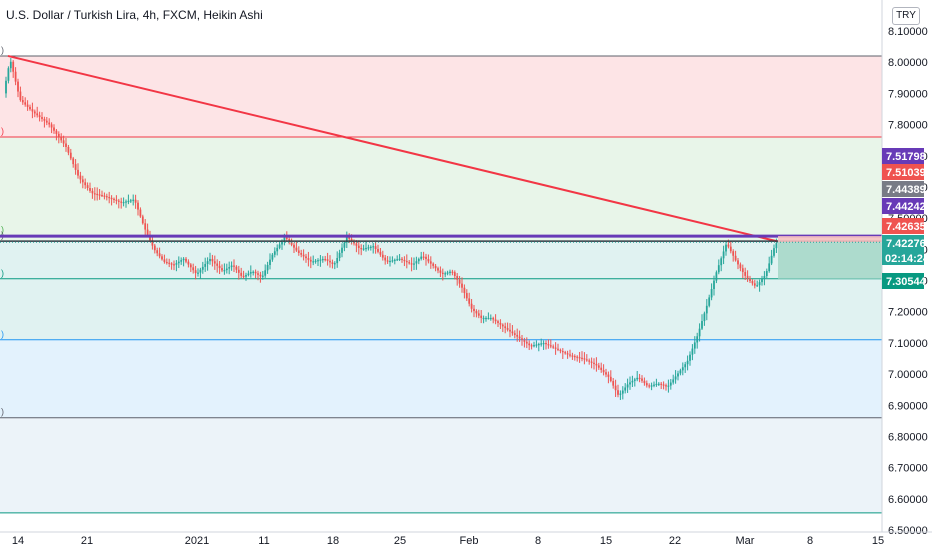  I want to click on price-badge-label: 7.42276, so click(906, 244).